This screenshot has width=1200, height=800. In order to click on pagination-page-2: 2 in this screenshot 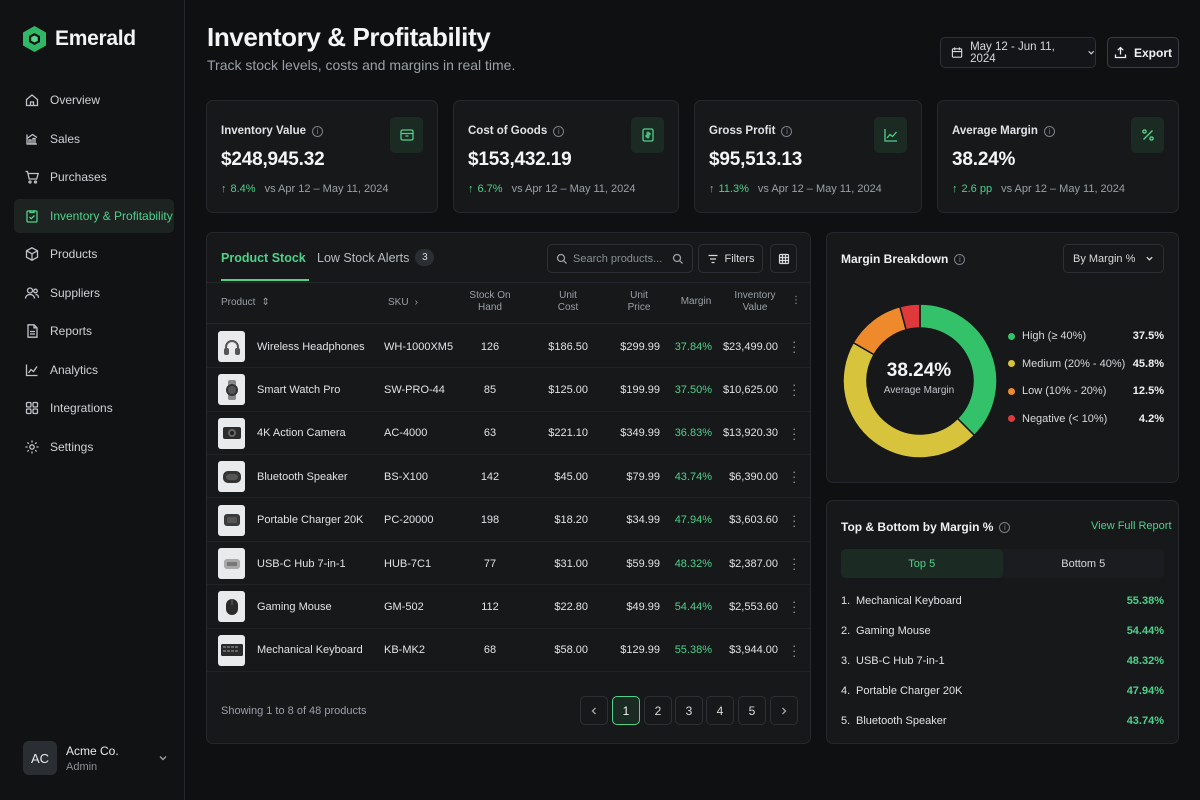, I will do `click(658, 710)`.